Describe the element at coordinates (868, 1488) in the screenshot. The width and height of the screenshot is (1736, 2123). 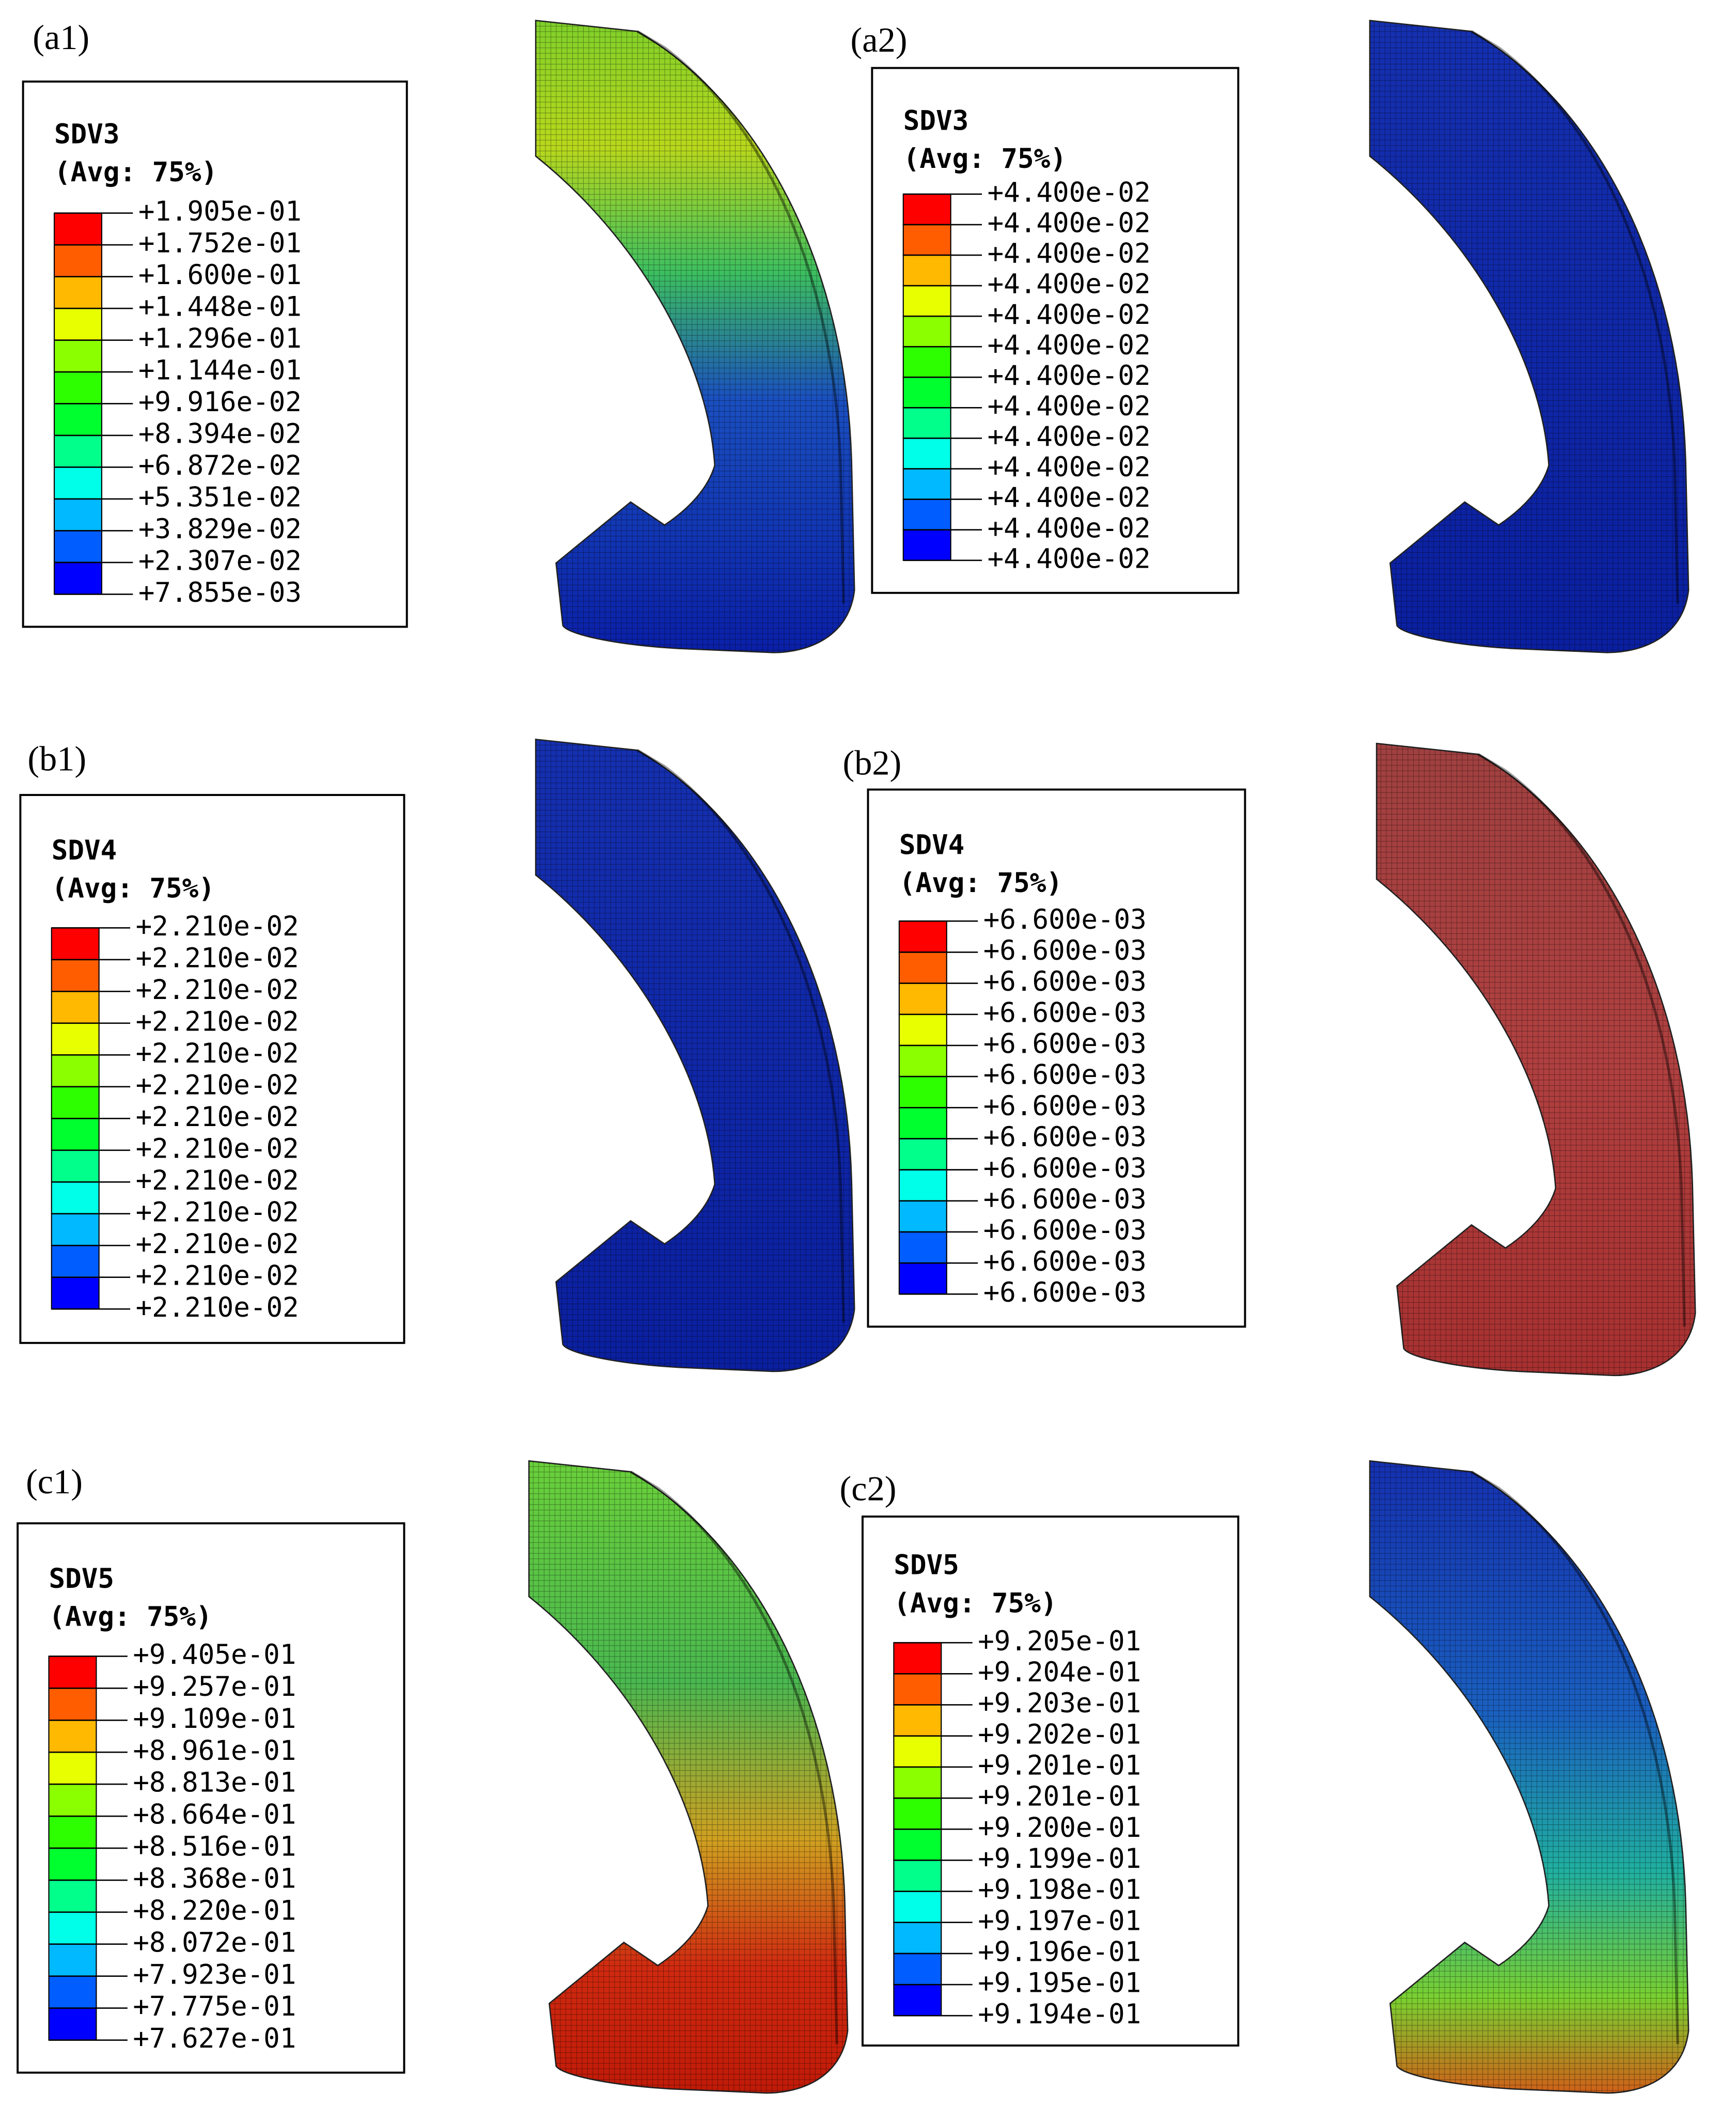
I see `panel-label: (c2)` at that location.